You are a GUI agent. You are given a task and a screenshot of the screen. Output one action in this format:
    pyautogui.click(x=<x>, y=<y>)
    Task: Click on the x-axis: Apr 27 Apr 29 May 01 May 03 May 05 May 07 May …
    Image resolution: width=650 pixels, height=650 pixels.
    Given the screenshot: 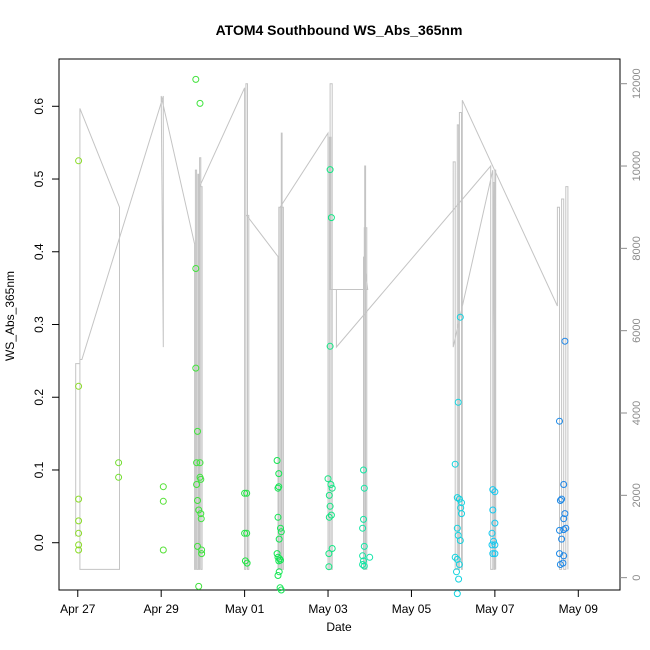 What is the action you would take?
    pyautogui.click(x=329, y=603)
    